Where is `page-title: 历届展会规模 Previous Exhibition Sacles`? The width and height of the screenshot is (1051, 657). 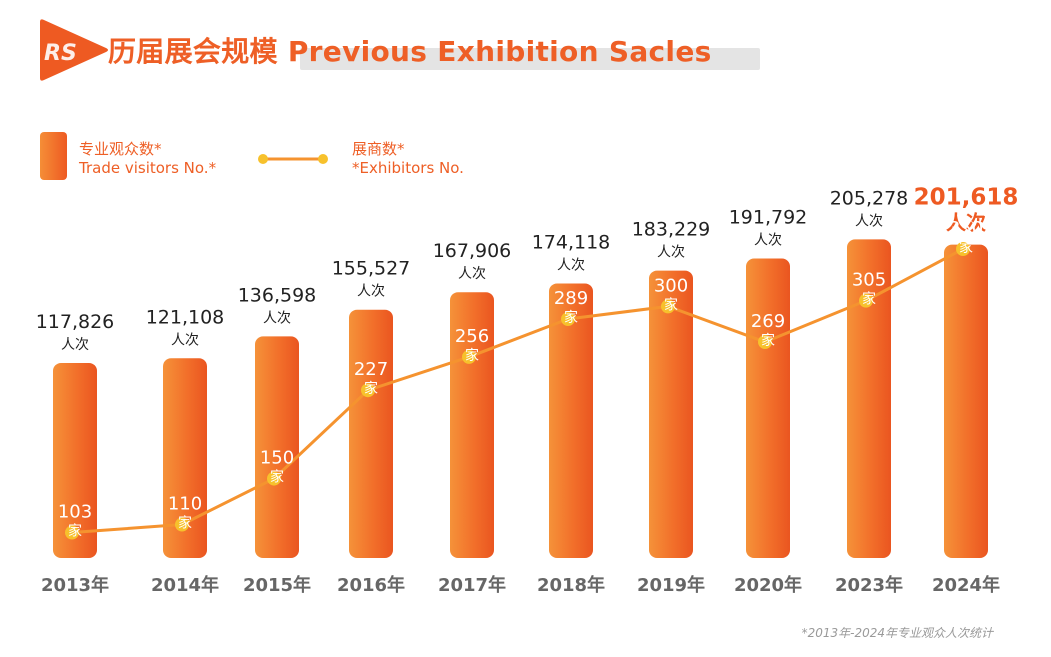 page-title: 历届展会规模 Previous Exhibition Sacles is located at coordinates (410, 51).